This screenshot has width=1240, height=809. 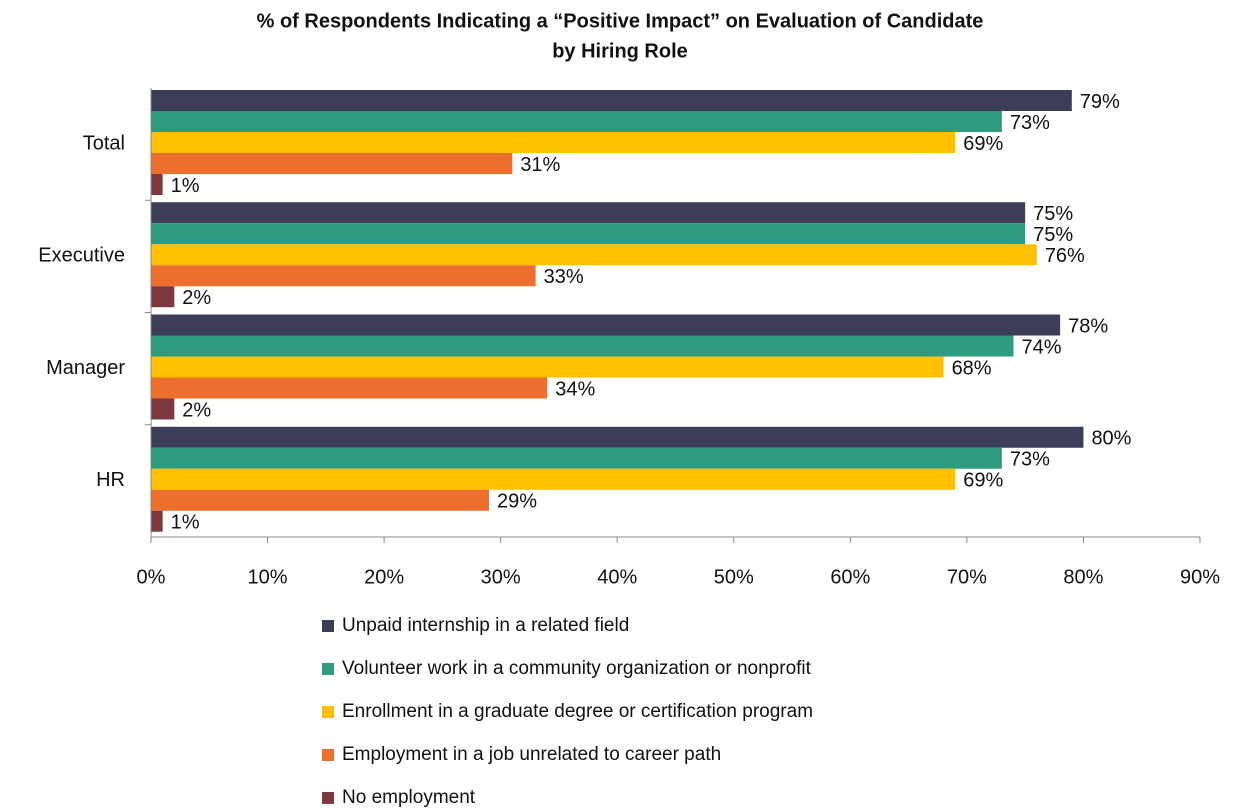 What do you see at coordinates (972, 368) in the screenshot?
I see `data-label: 68%` at bounding box center [972, 368].